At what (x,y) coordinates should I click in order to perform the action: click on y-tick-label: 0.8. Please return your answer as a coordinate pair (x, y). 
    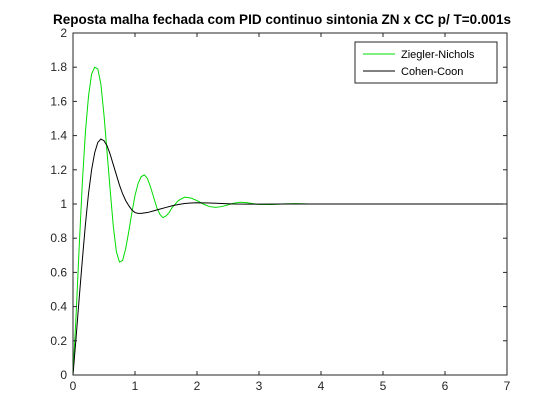
    Looking at the image, I should click on (58, 238).